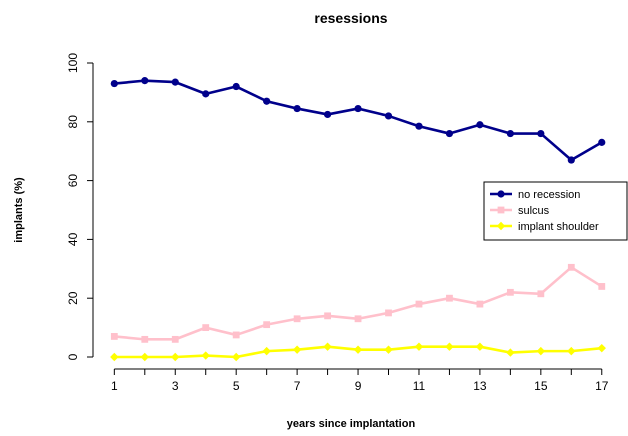 This screenshot has height=436, width=628. I want to click on legend-item: no recession, so click(535, 195).